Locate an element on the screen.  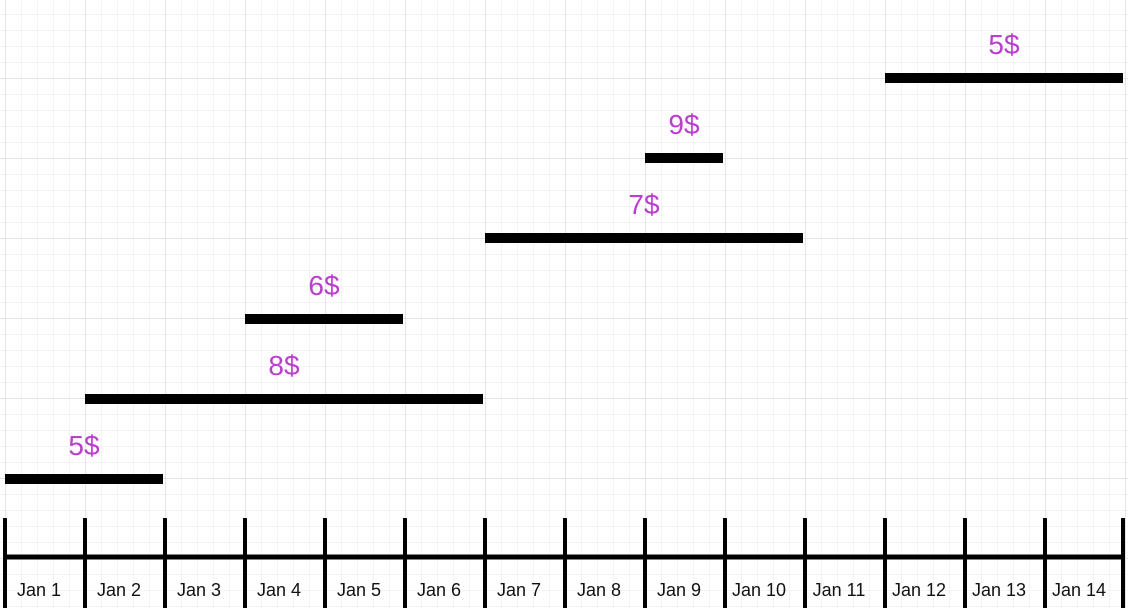
price-label: 8$ is located at coordinates (284, 365).